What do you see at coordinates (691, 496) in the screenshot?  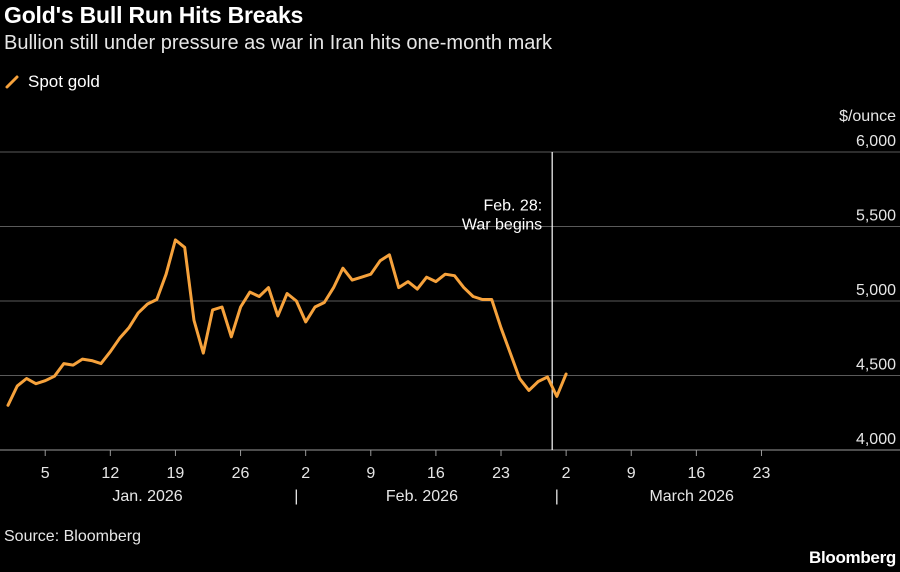 I see `x-month-label: March 2026` at bounding box center [691, 496].